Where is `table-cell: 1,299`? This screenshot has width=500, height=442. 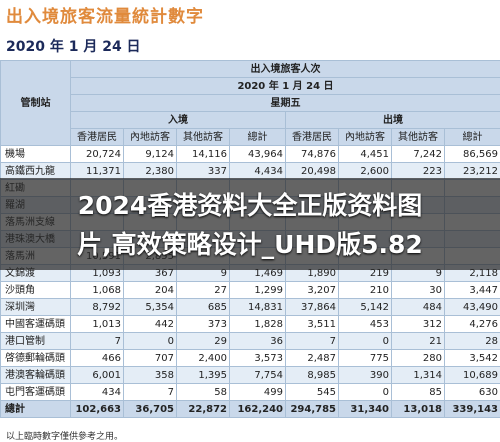
table-cell: 1,299 is located at coordinates (257, 290).